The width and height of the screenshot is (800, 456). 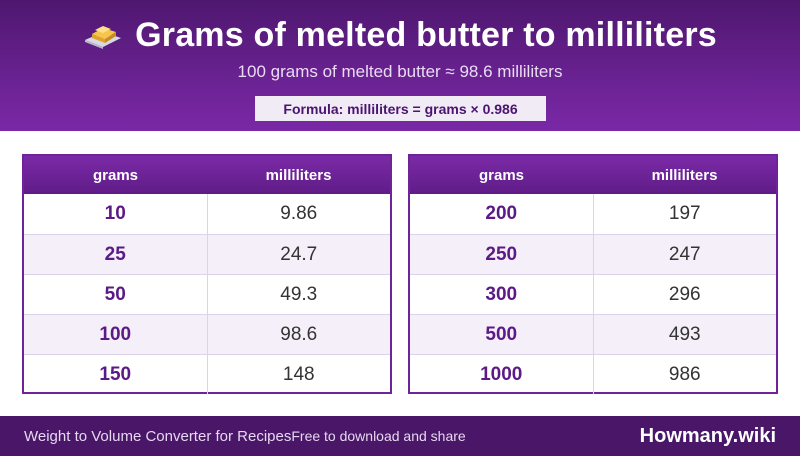 What do you see at coordinates (116, 214) in the screenshot?
I see `grams-cell: 10` at bounding box center [116, 214].